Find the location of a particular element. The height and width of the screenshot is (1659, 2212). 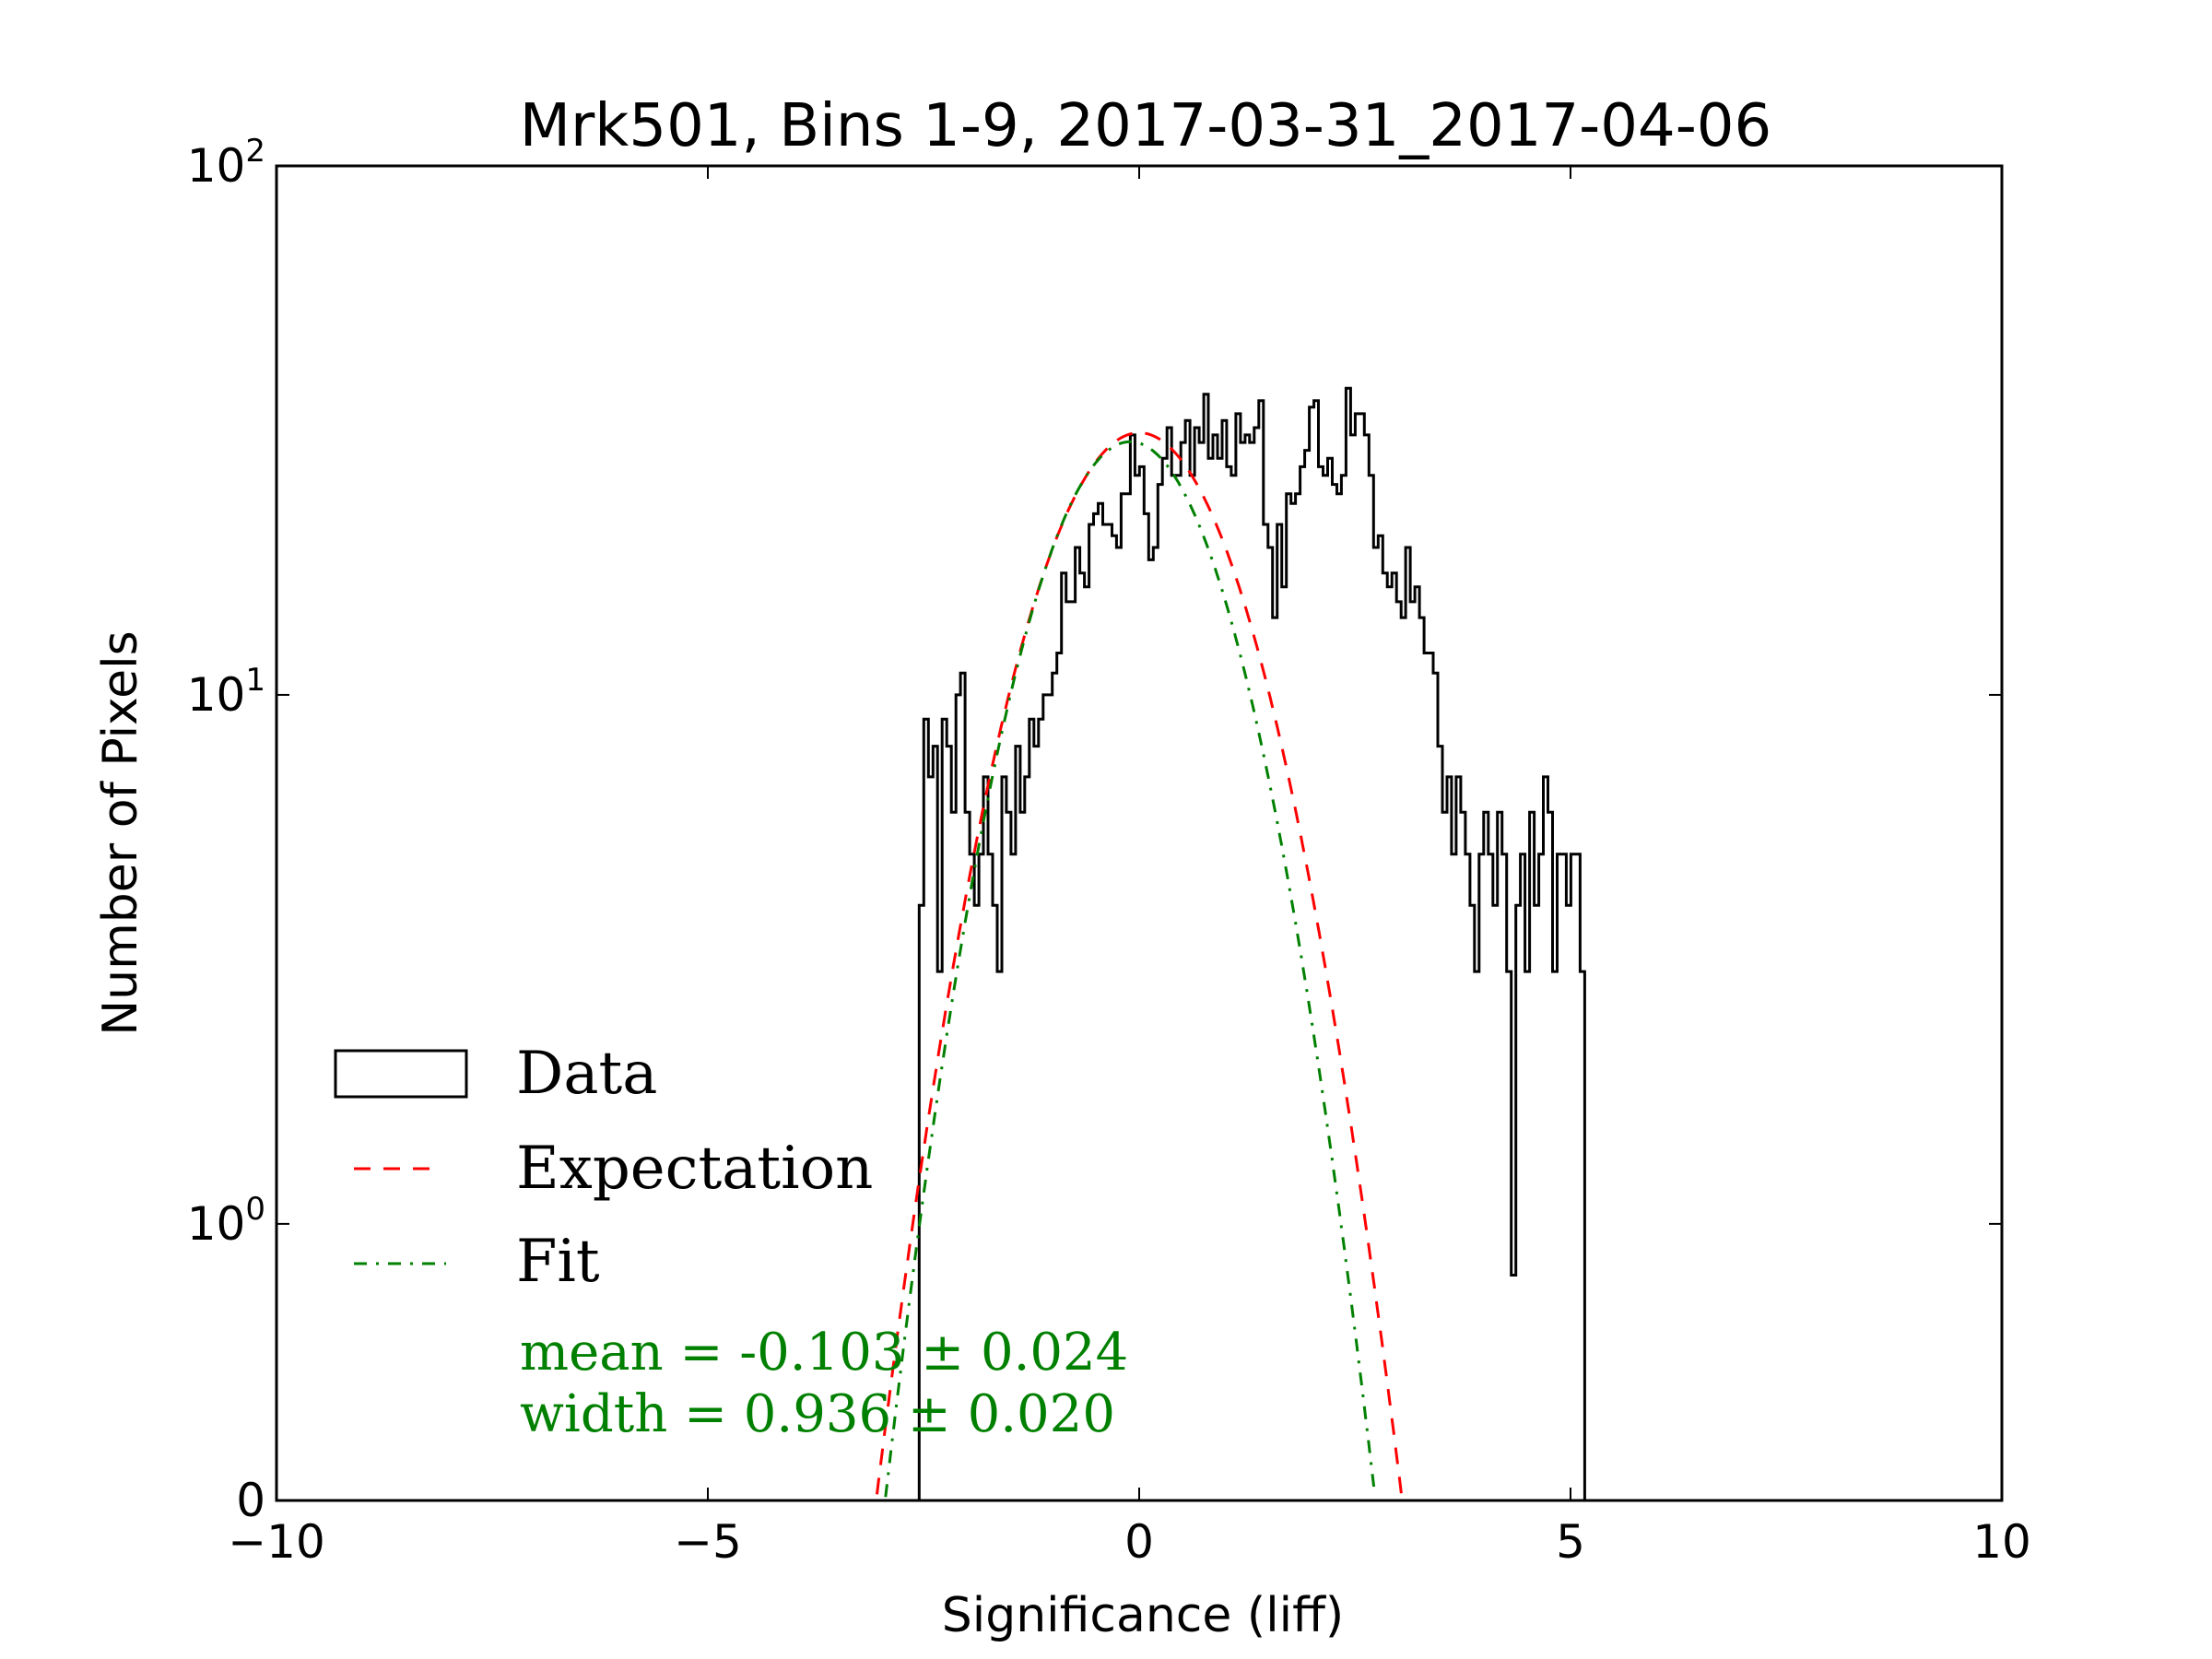

y-axis-label: Number of Pixels is located at coordinates (120, 832).